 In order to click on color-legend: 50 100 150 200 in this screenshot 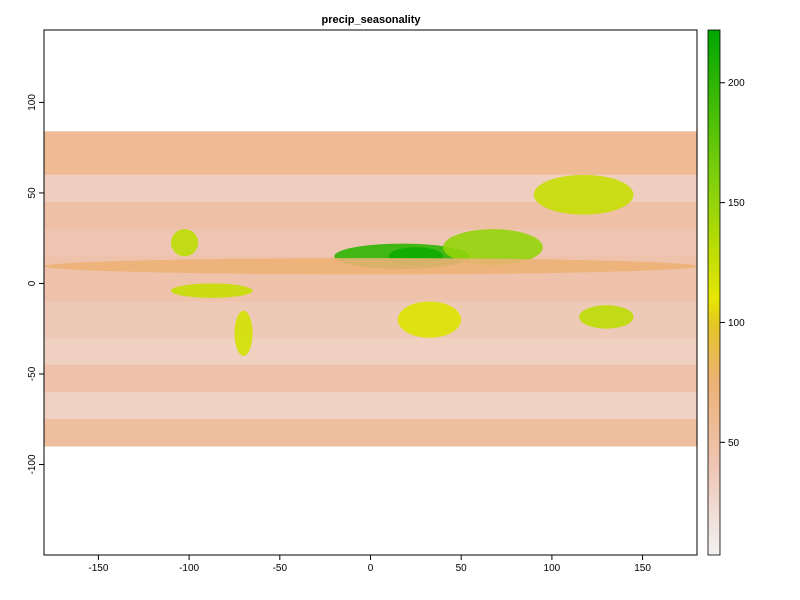, I will do `click(726, 292)`.